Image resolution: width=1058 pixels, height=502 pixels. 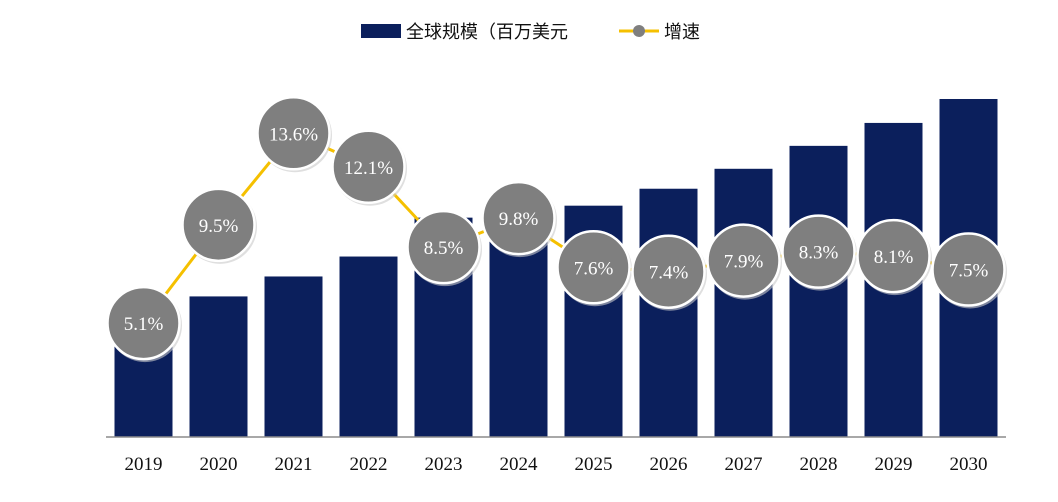 I want to click on growth-data-label: 8.5%, so click(x=444, y=248).